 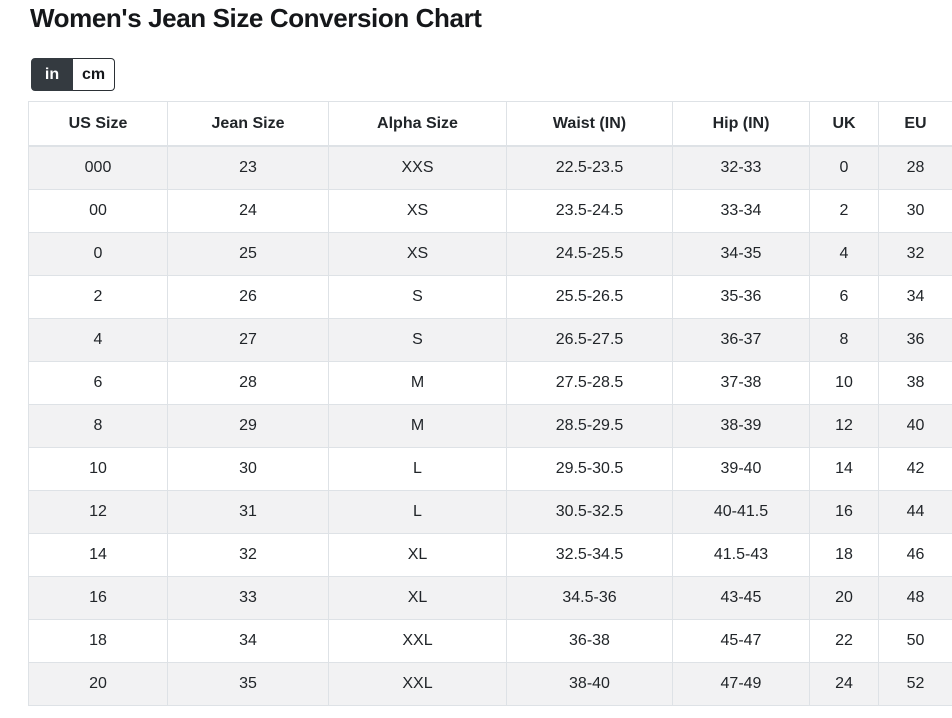 I want to click on table-cell: 31, so click(x=248, y=512).